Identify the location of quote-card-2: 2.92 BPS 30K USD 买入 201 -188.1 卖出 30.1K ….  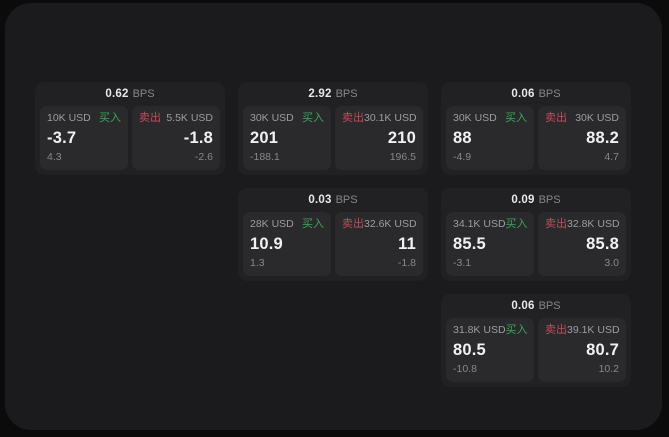
(333, 128).